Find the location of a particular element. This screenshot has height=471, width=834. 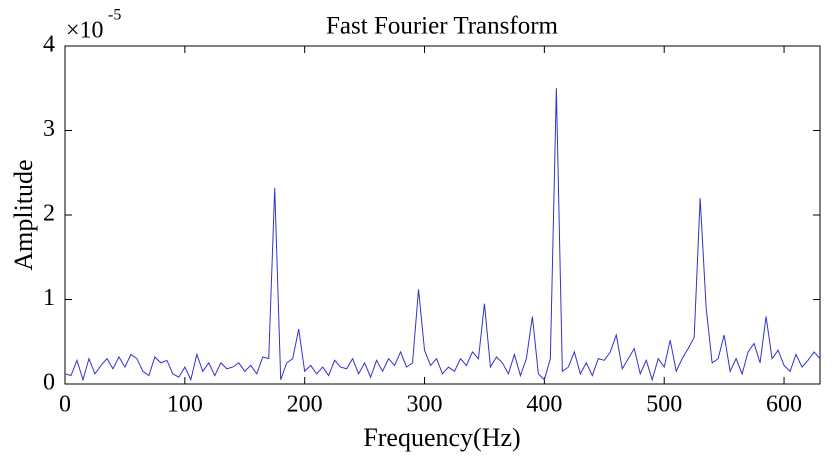

y-multiplier: ×10 is located at coordinates (85, 31).